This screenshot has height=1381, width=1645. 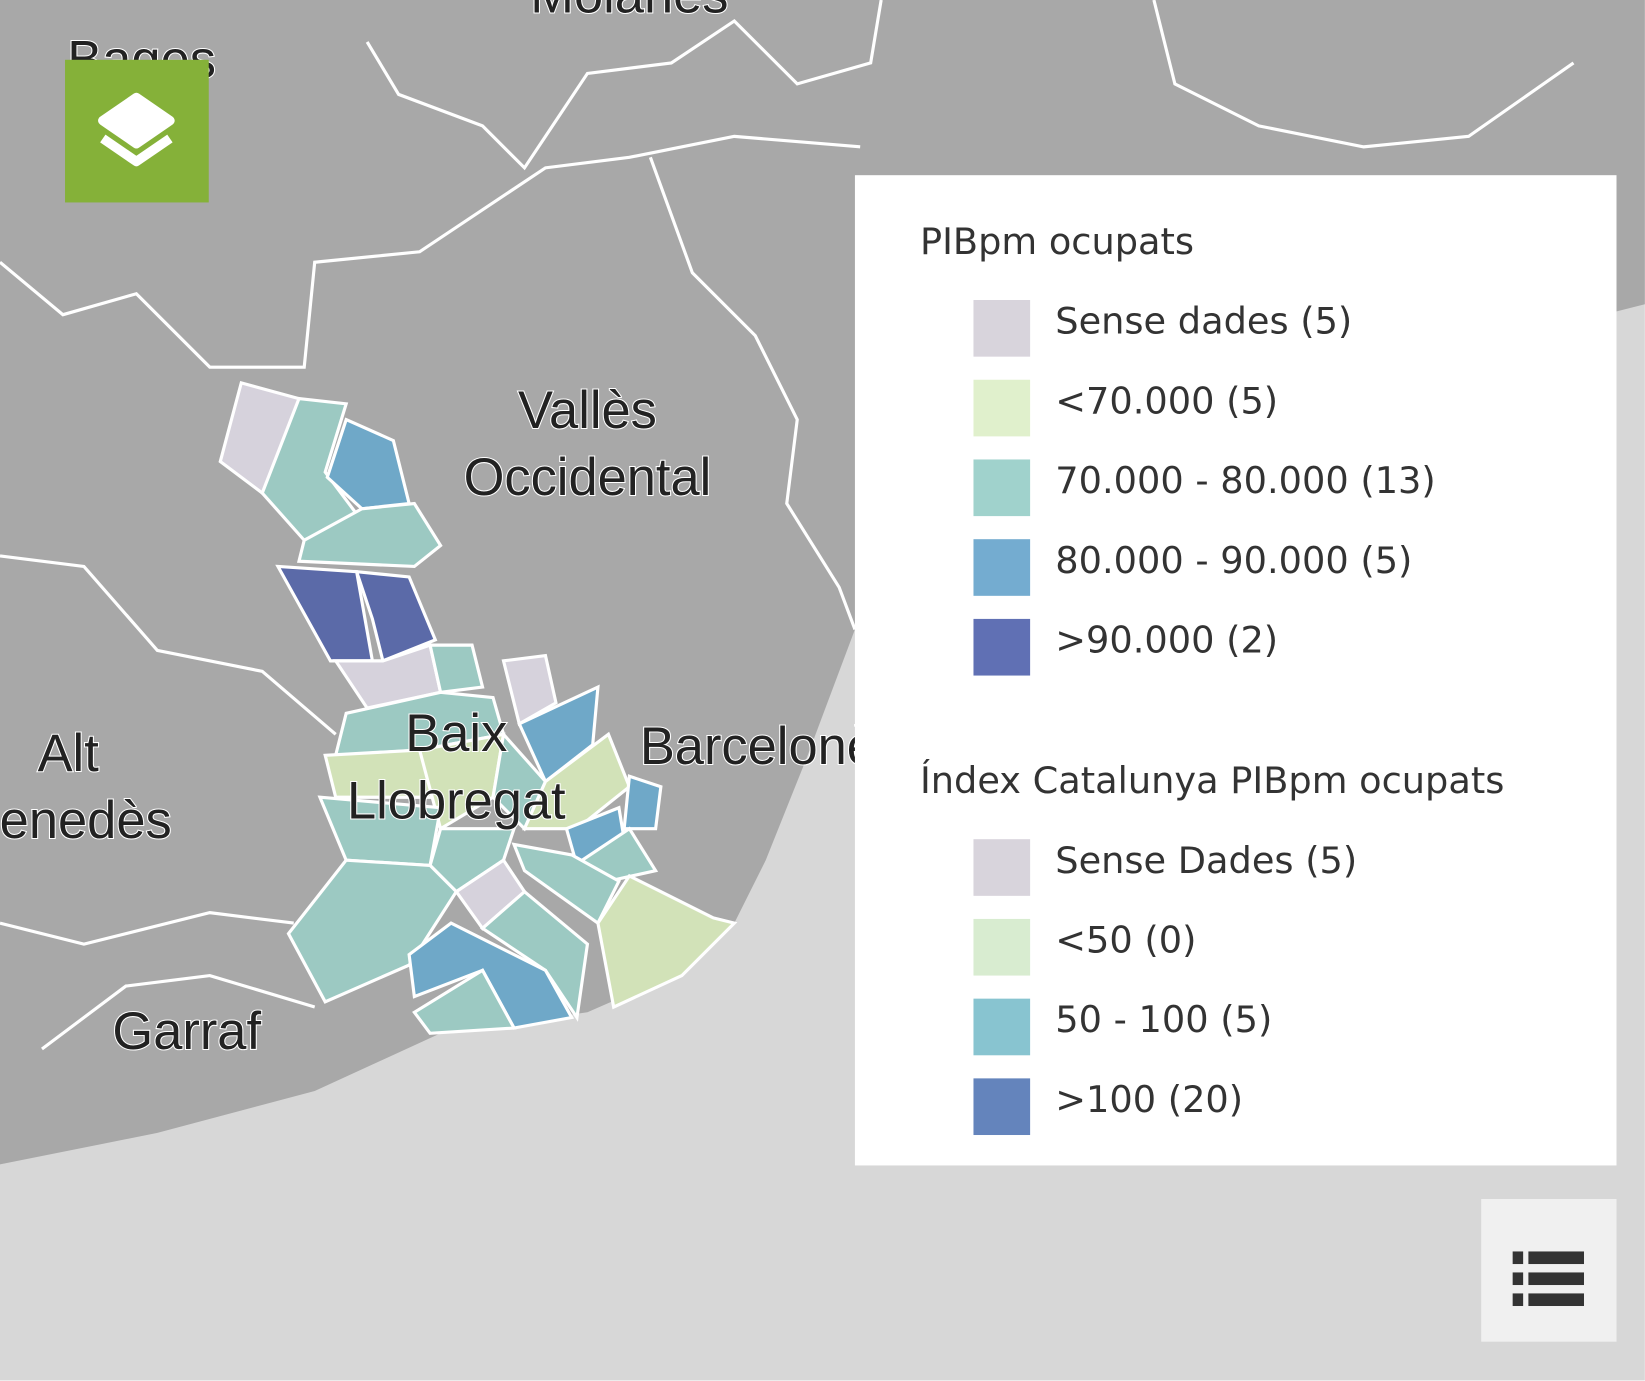 I want to click on legend-toggle-button, so click(x=1549, y=1270).